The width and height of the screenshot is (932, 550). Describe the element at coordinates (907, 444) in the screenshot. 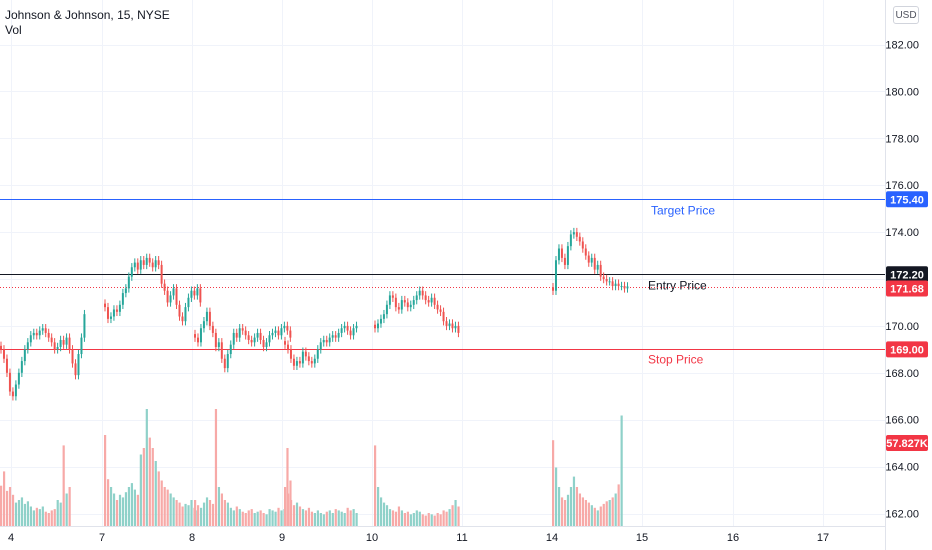

I see `volume-tag: 57.827K` at that location.